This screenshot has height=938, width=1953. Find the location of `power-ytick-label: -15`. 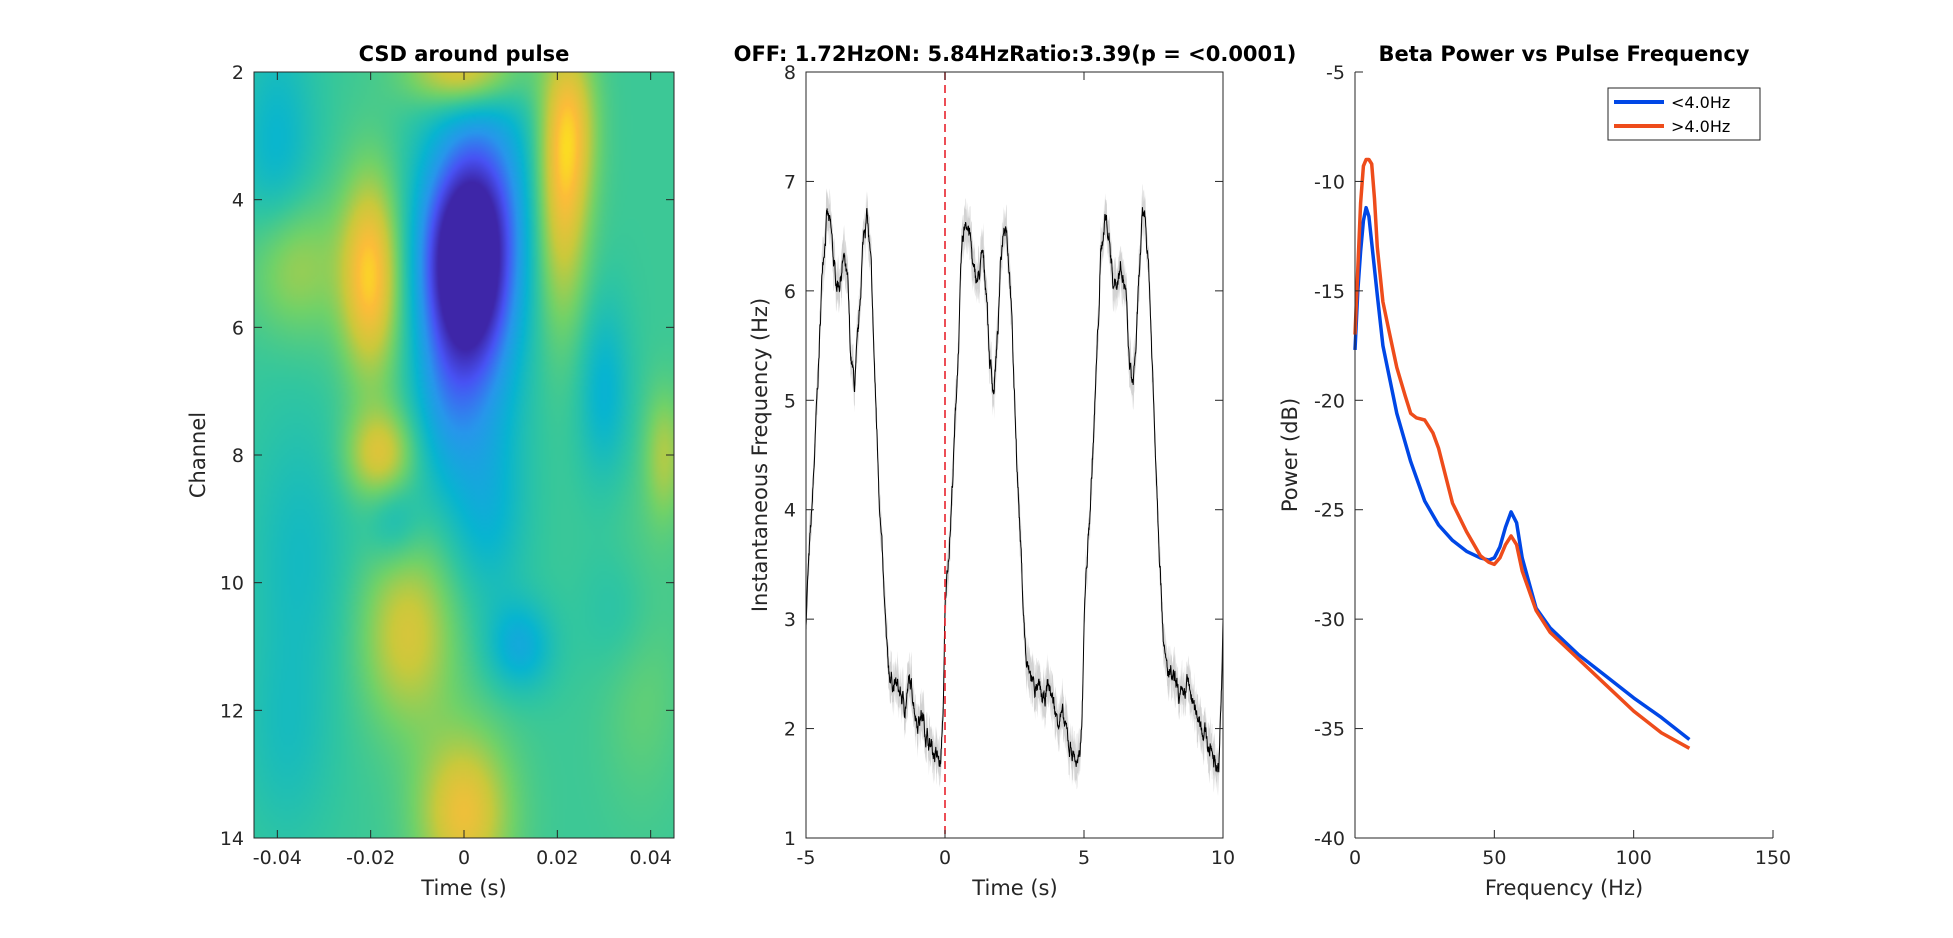

power-ytick-label: -15 is located at coordinates (1329, 292).